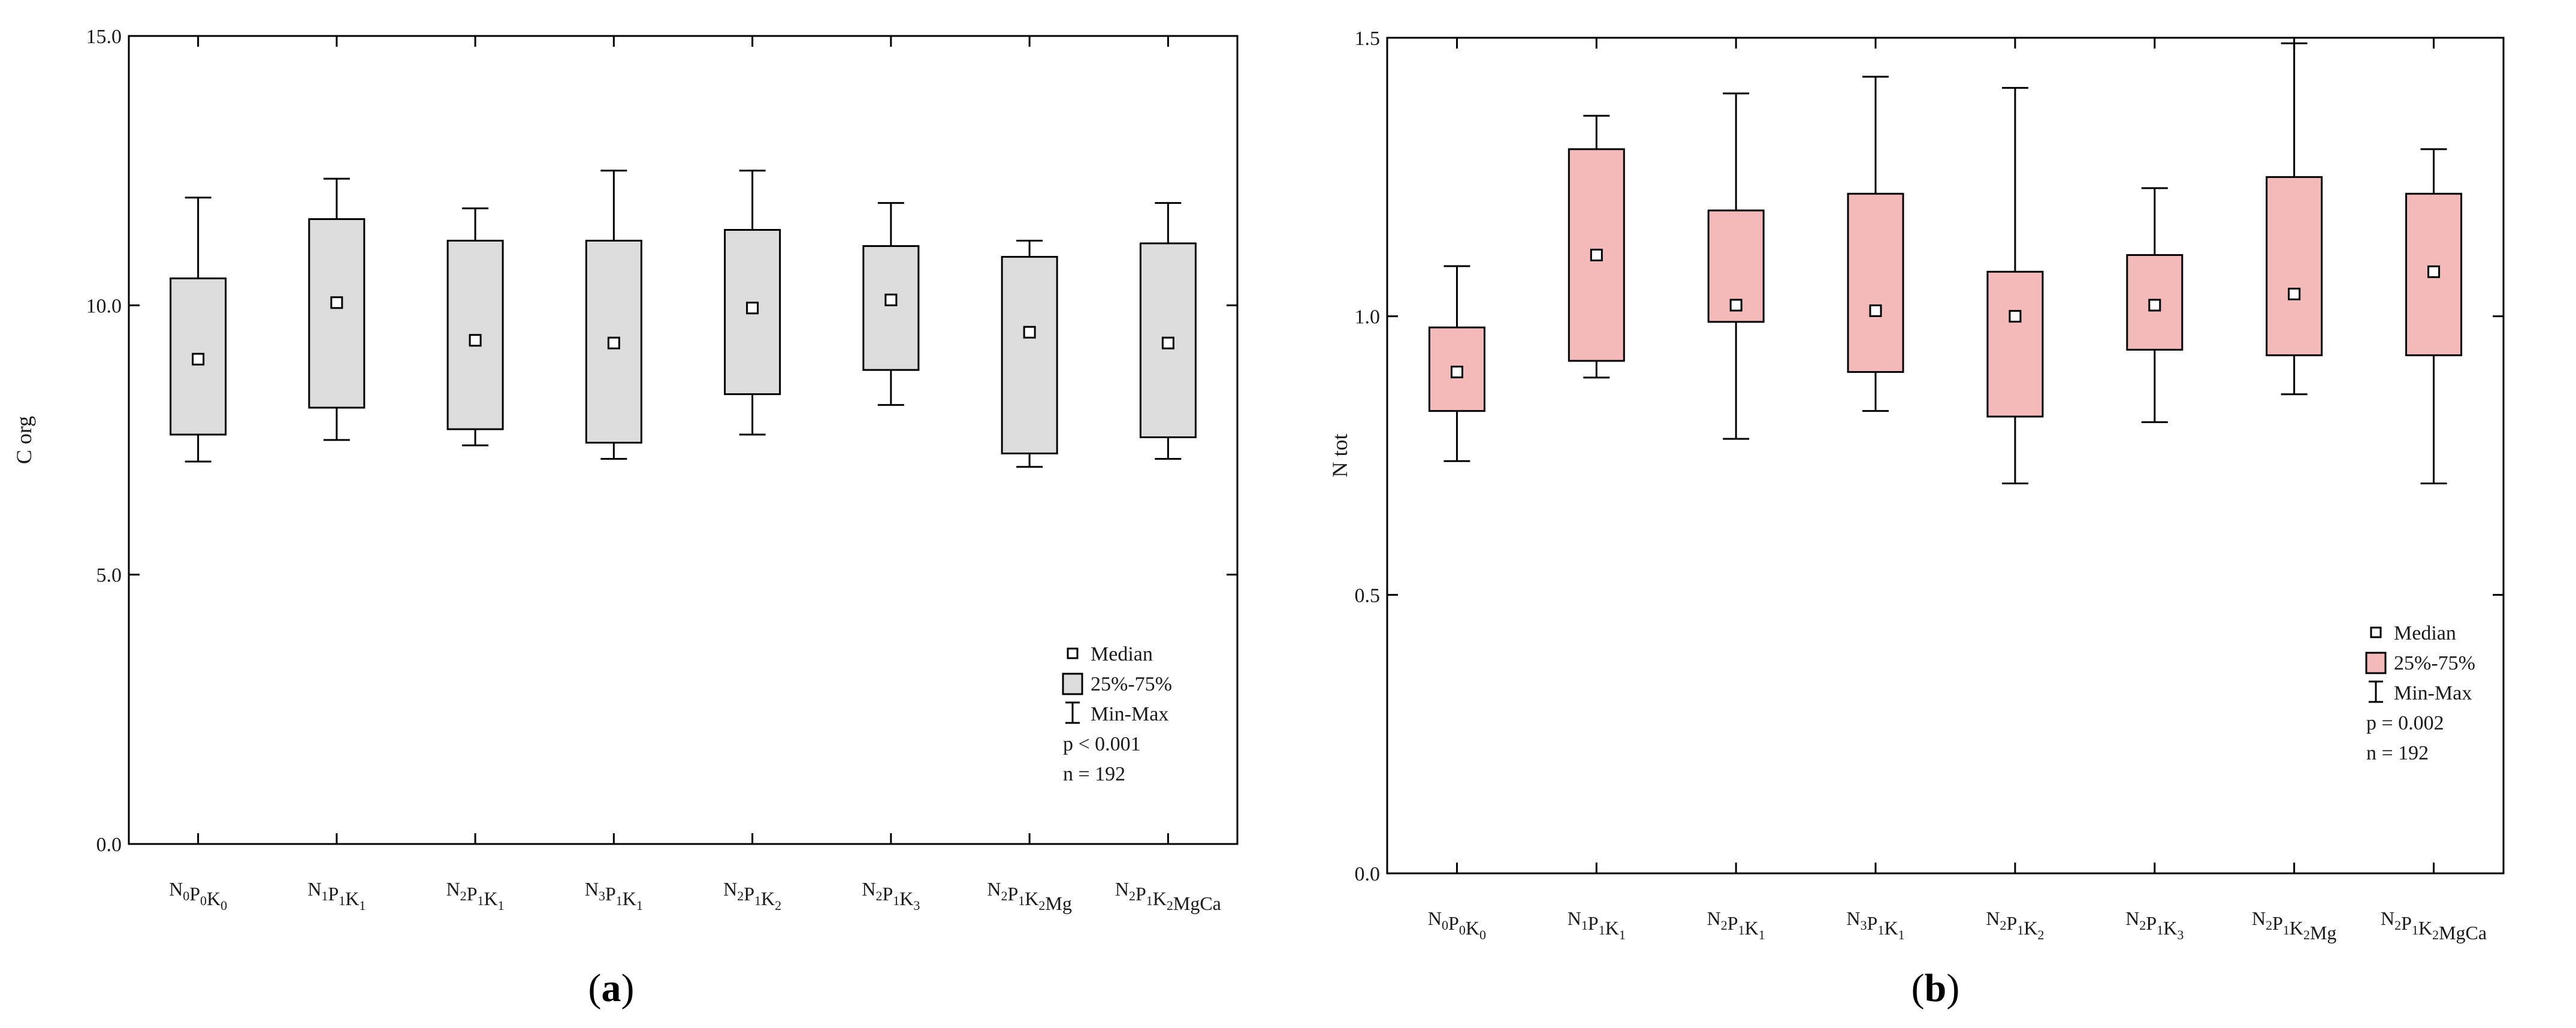 Image resolution: width=2576 pixels, height=1028 pixels. I want to click on panel-label: (b), so click(1936, 988).